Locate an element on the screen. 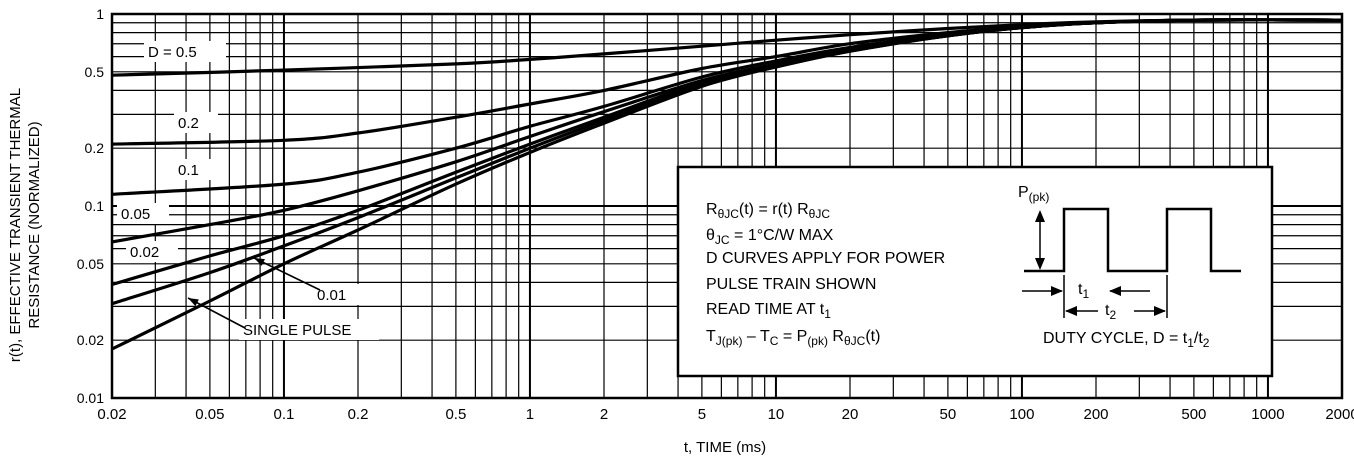 The width and height of the screenshot is (1354, 461). x-tick-label: 50 is located at coordinates (948, 414).